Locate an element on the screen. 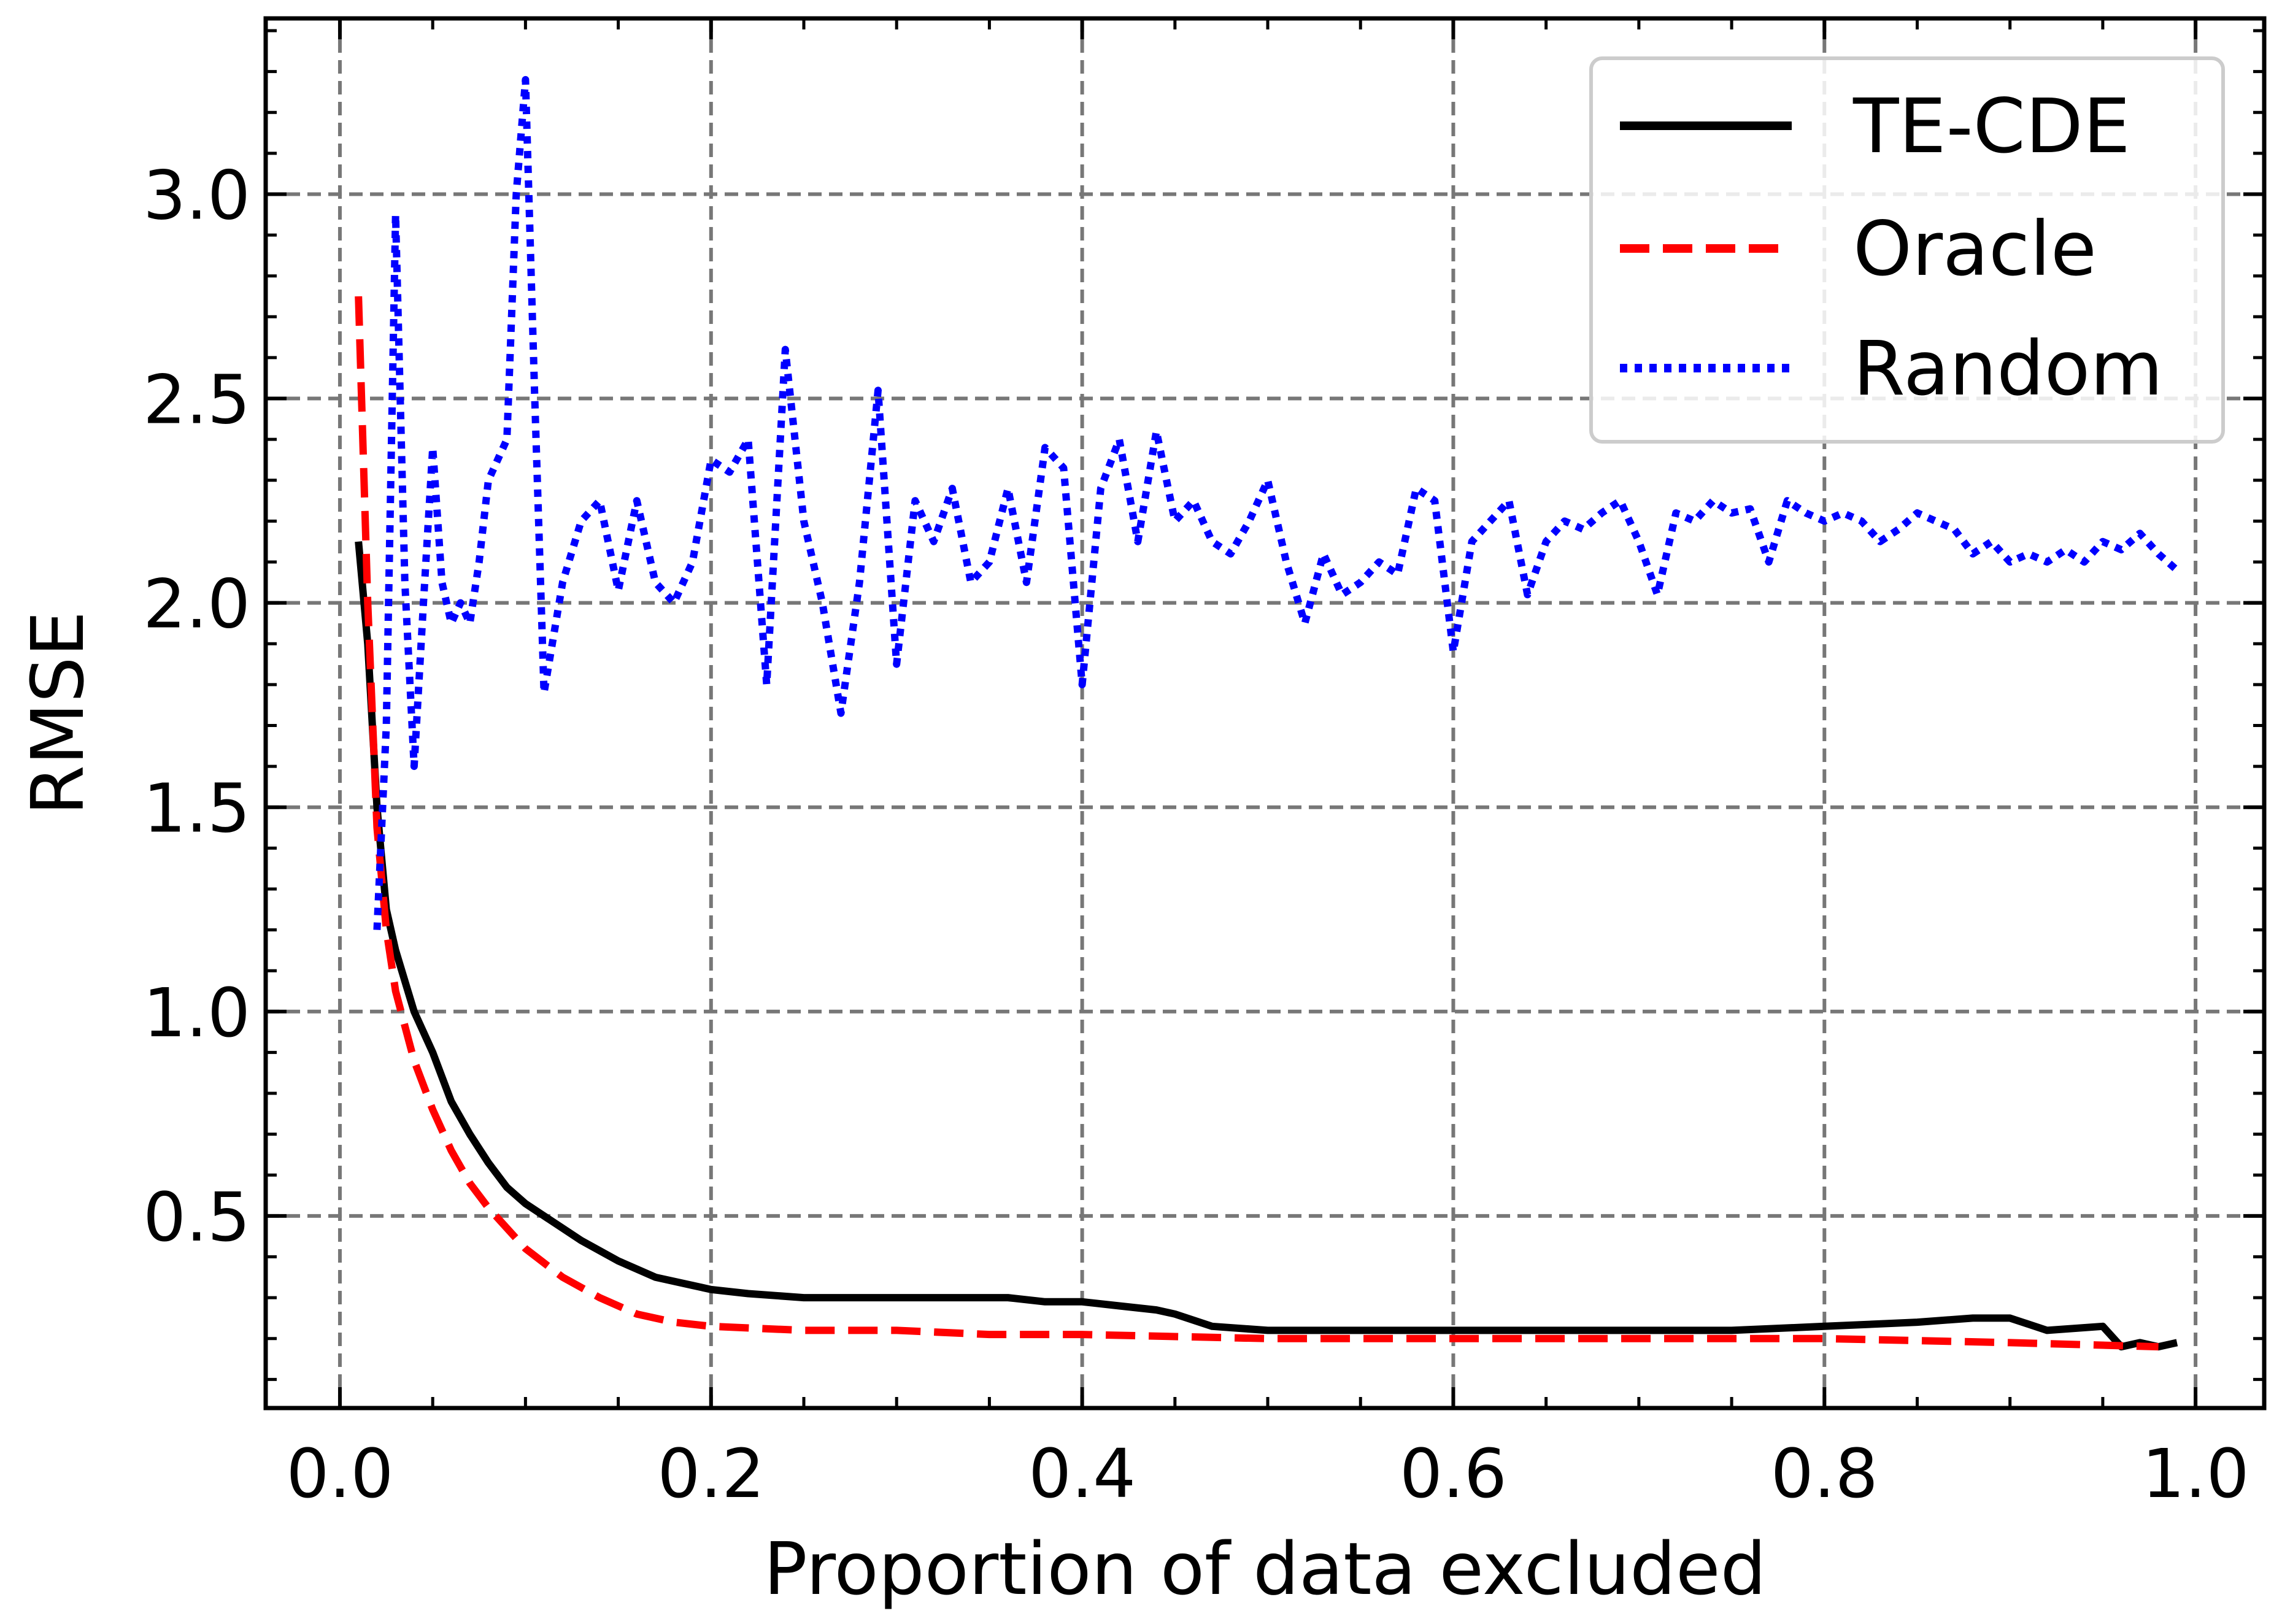 The height and width of the screenshot is (1624, 2282). y-tick-label: 2.5 is located at coordinates (196, 400).